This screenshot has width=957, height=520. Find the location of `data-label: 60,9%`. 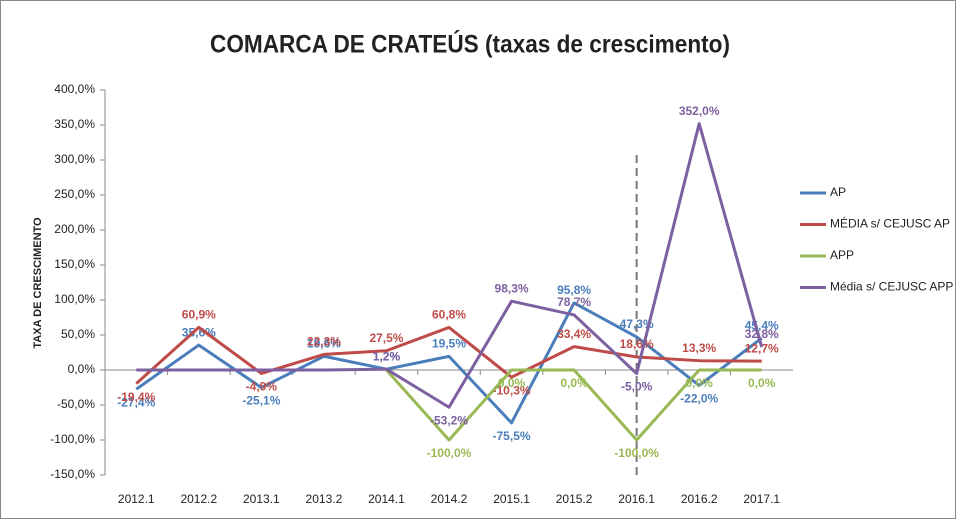

data-label: 60,9% is located at coordinates (199, 315).